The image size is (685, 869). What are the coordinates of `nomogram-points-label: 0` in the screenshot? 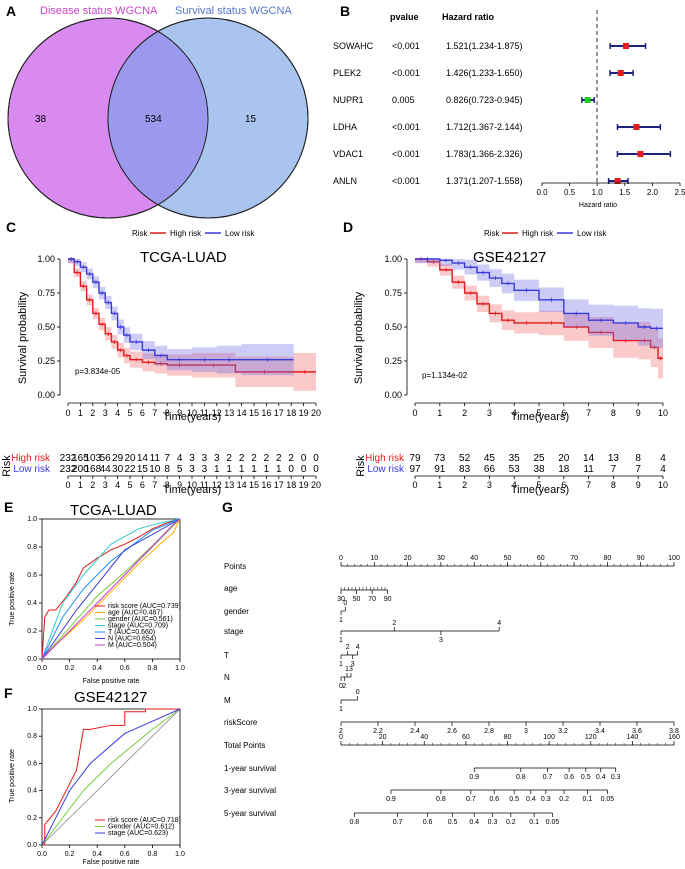 It's located at (341, 558).